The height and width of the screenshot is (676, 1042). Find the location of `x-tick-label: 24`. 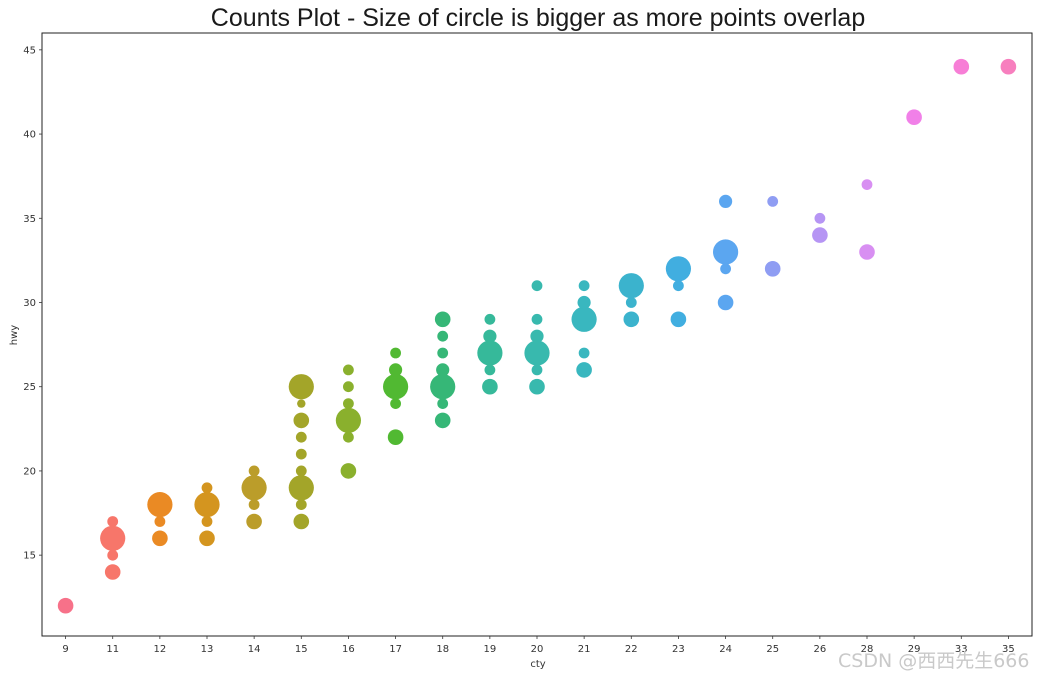

x-tick-label: 24 is located at coordinates (725, 649).